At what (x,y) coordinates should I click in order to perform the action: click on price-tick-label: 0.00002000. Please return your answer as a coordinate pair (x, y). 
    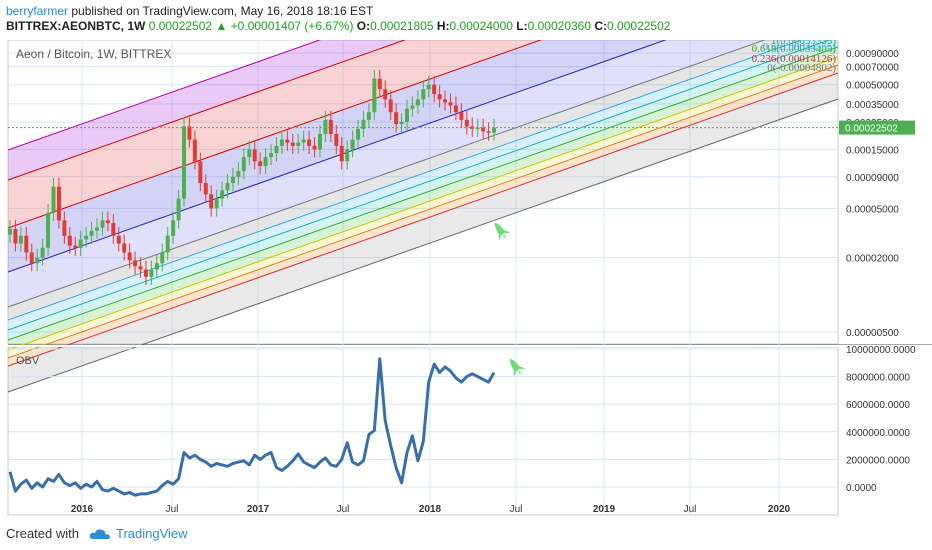
    Looking at the image, I should click on (872, 259).